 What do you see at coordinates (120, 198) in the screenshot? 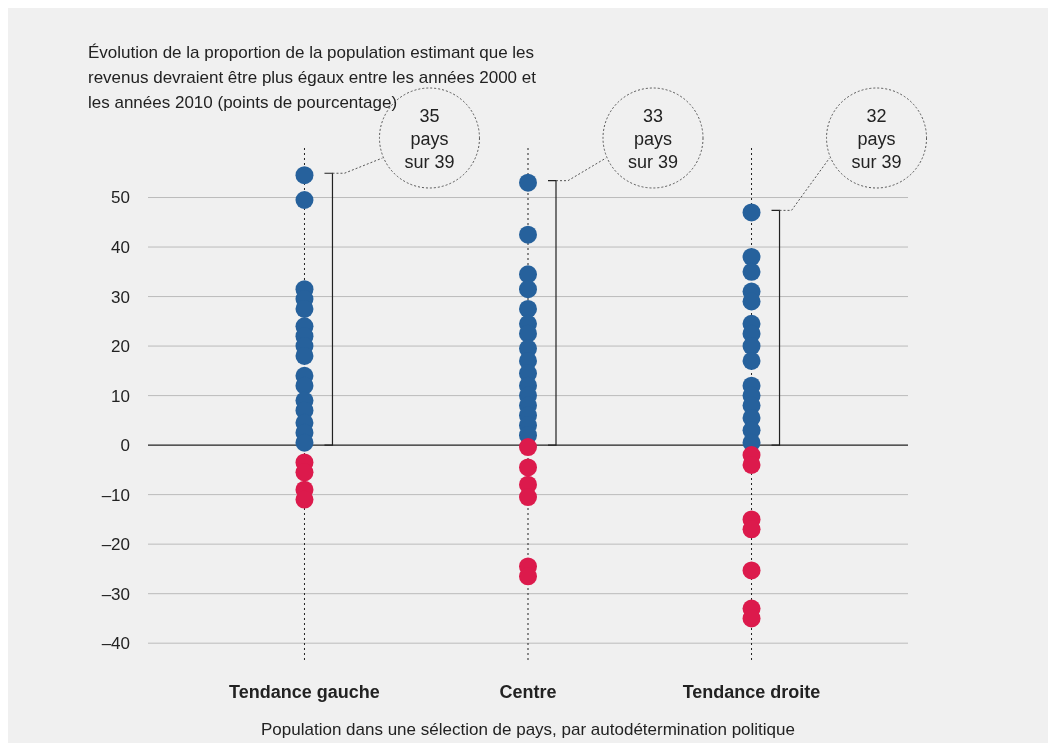
I see `y-tick-label: 50` at bounding box center [120, 198].